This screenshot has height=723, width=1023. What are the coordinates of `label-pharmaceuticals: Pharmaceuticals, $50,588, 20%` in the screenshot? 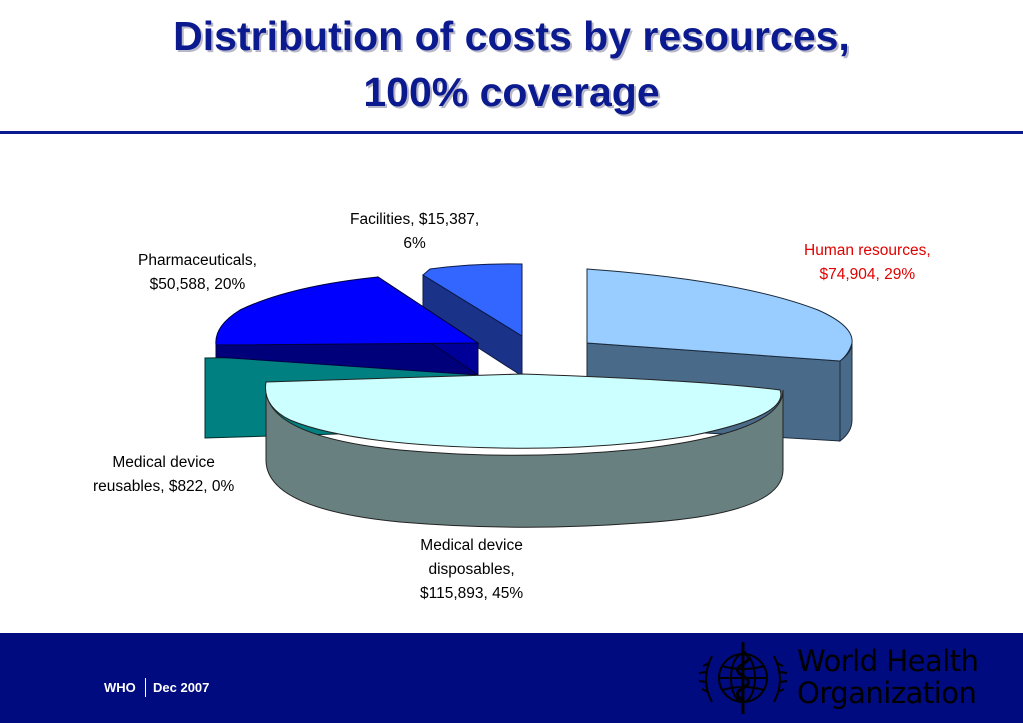 It's located at (197, 273).